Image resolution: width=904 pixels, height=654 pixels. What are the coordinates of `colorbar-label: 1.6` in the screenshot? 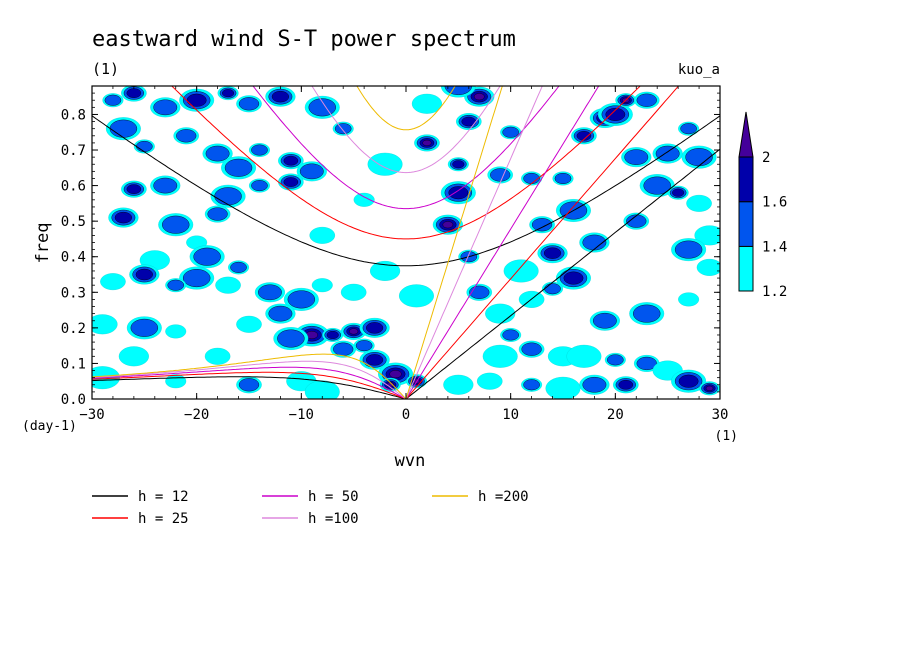 It's located at (774, 203).